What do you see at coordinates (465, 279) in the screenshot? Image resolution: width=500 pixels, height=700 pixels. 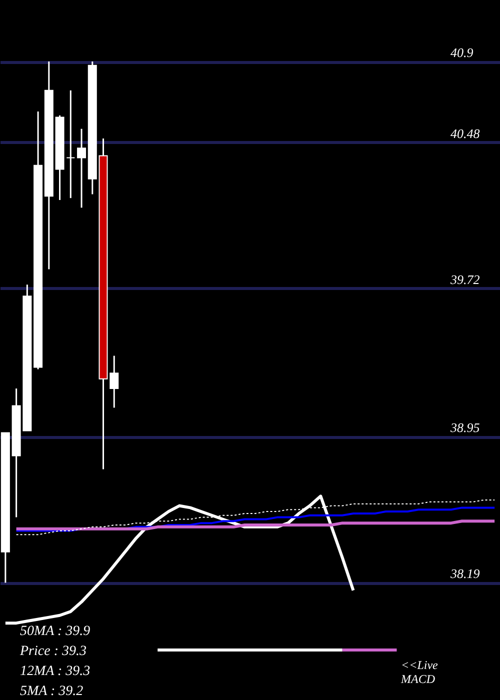 I see `y-tick-label: 39.72` at bounding box center [465, 279].